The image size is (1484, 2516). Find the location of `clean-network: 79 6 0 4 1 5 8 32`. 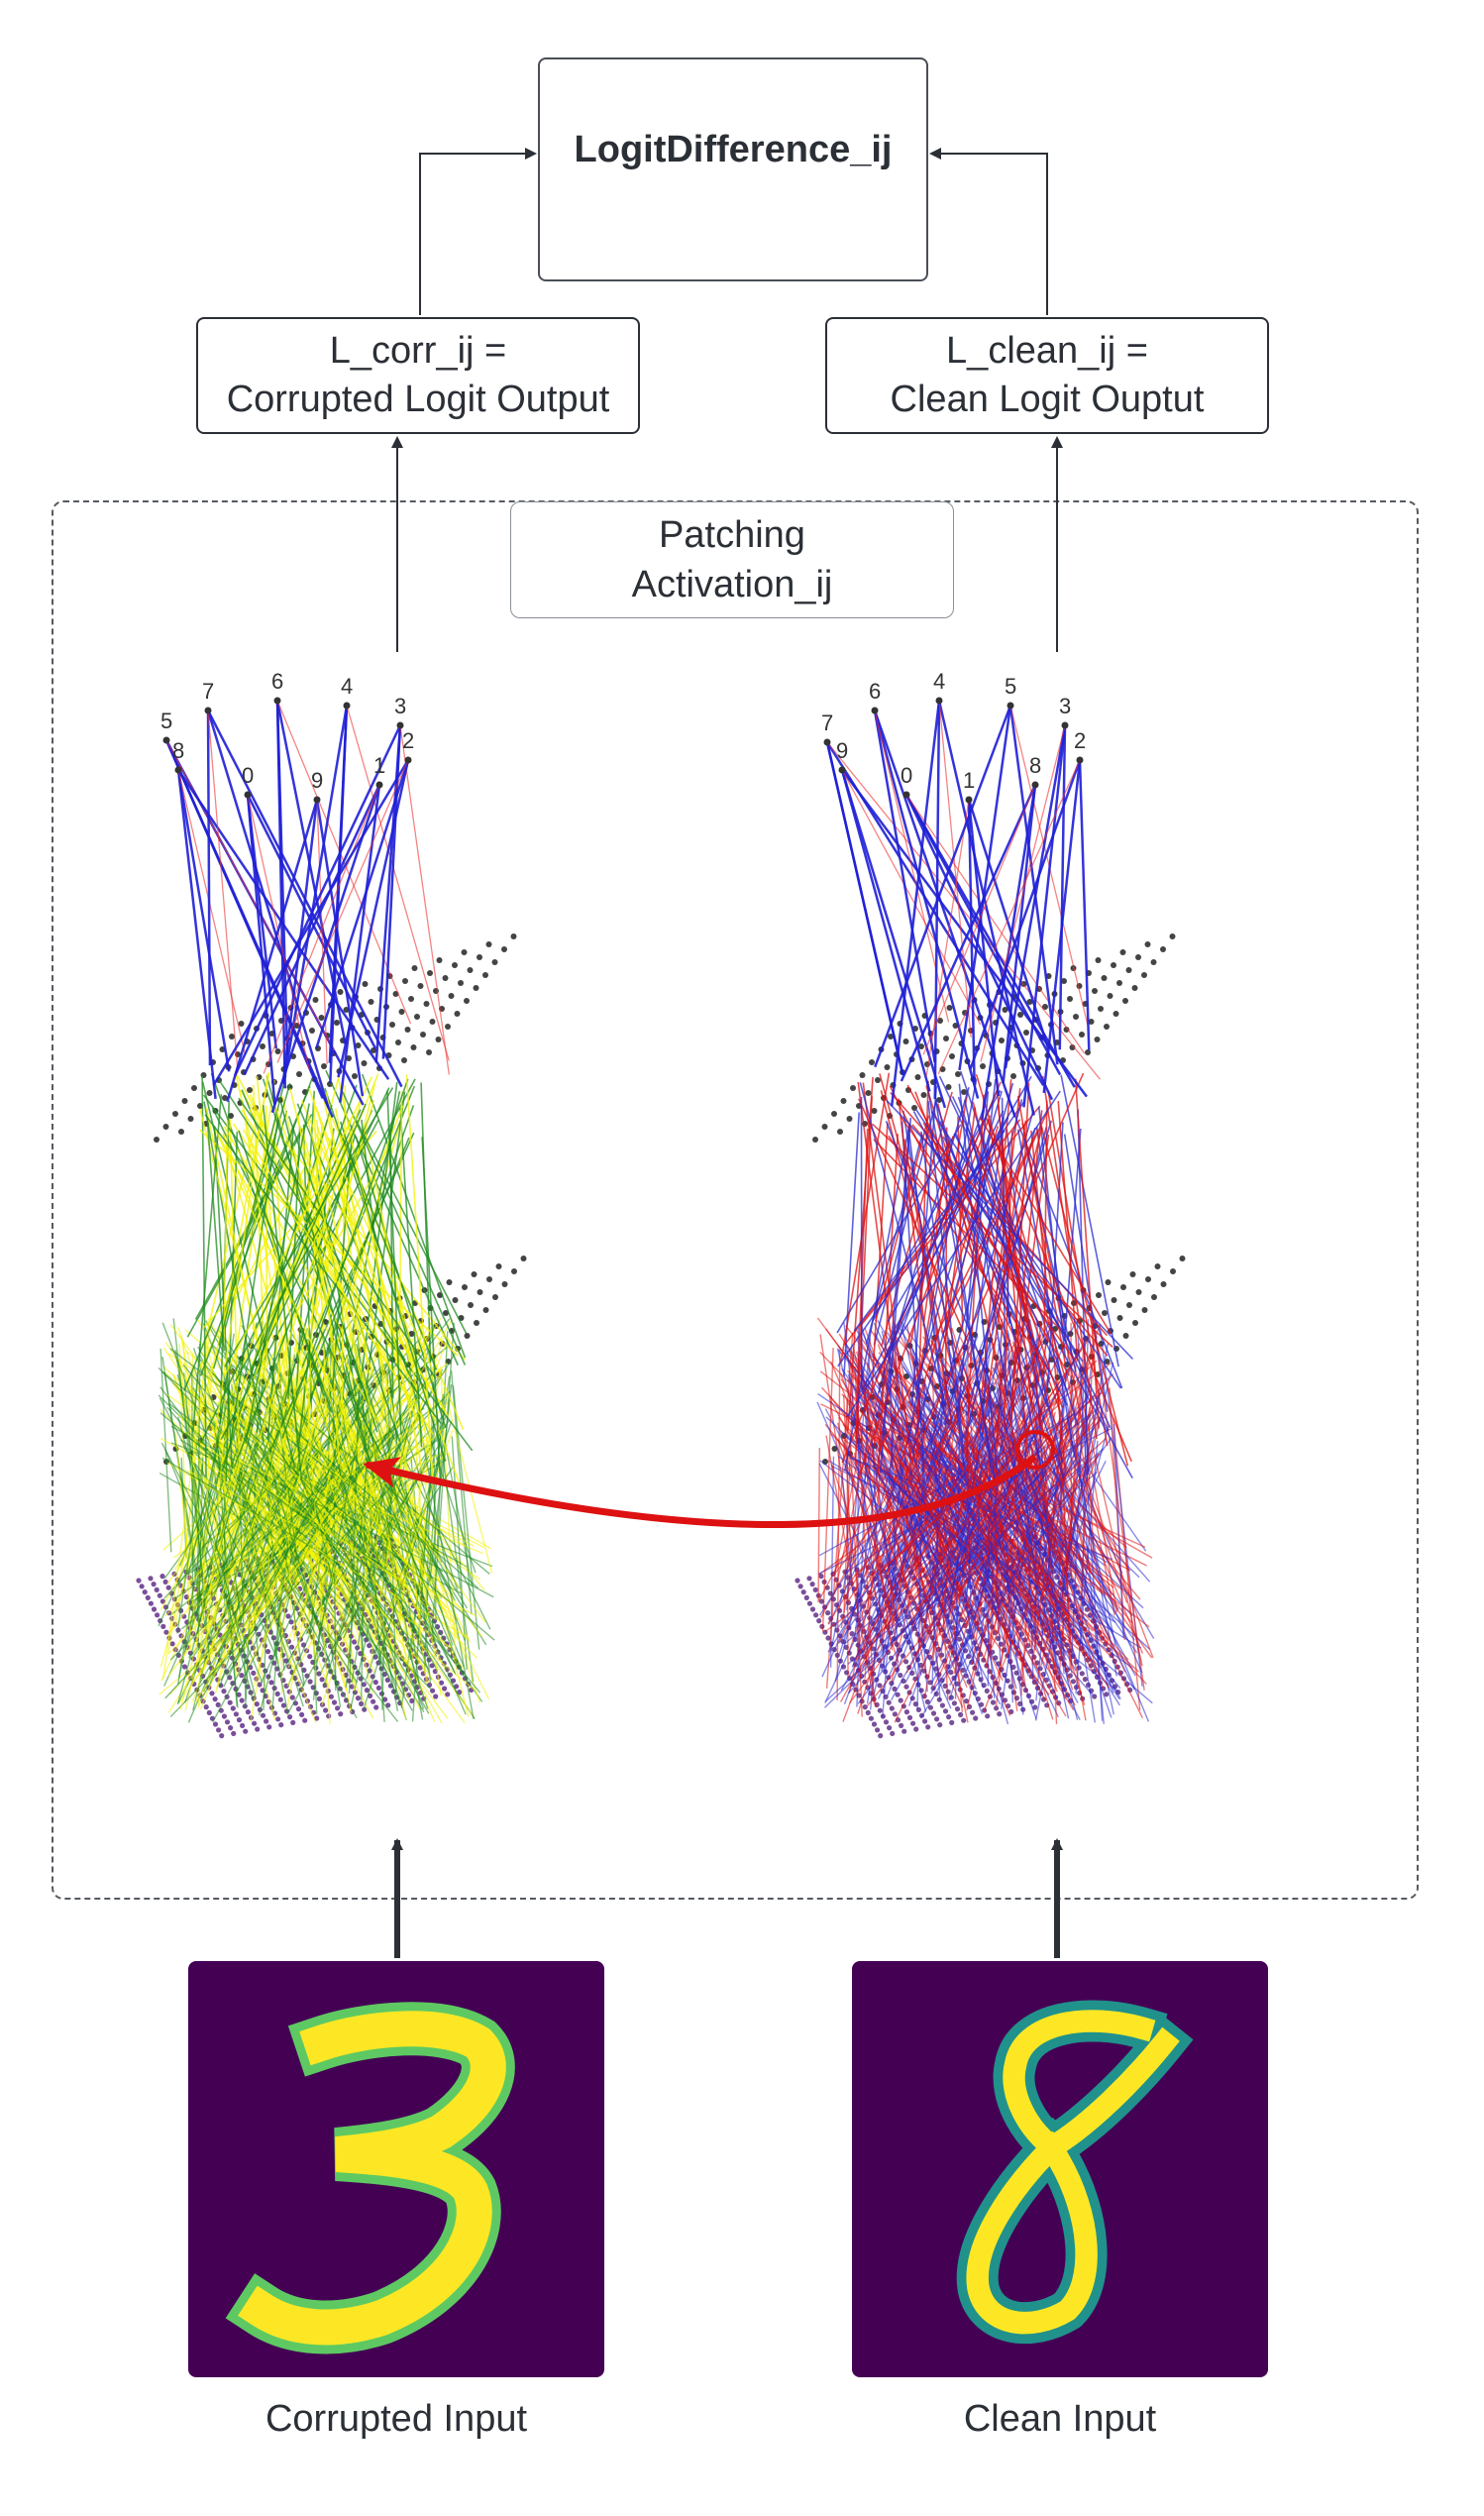

clean-network: 79 6 0 4 1 5 8 32 is located at coordinates (991, 1204).